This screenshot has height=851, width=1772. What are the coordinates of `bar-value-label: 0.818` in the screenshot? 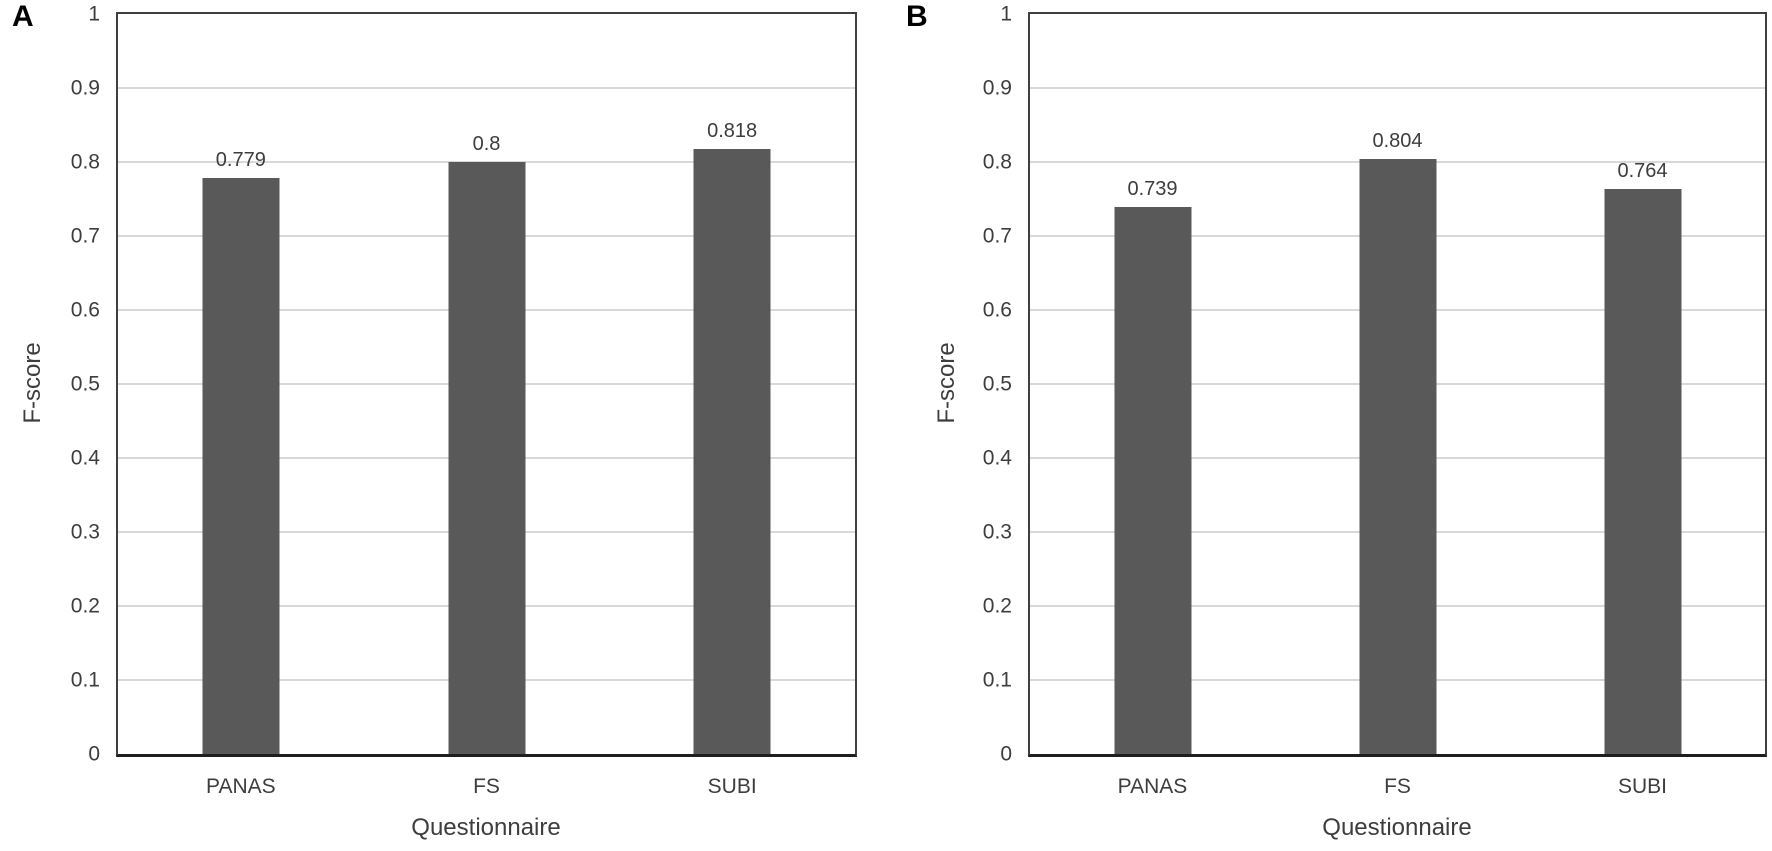 It's located at (732, 130).